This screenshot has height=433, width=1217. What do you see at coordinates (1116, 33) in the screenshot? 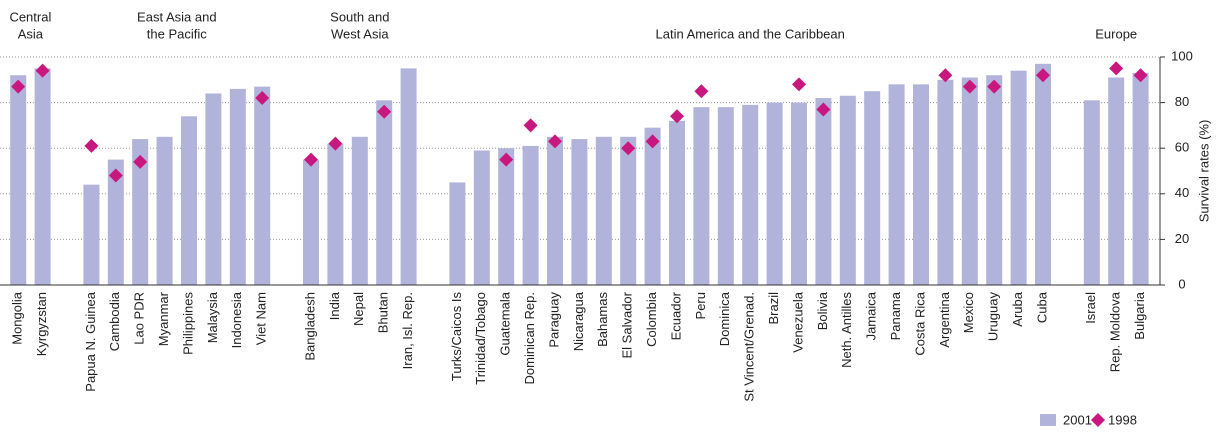
I see `group-label: Europe` at bounding box center [1116, 33].